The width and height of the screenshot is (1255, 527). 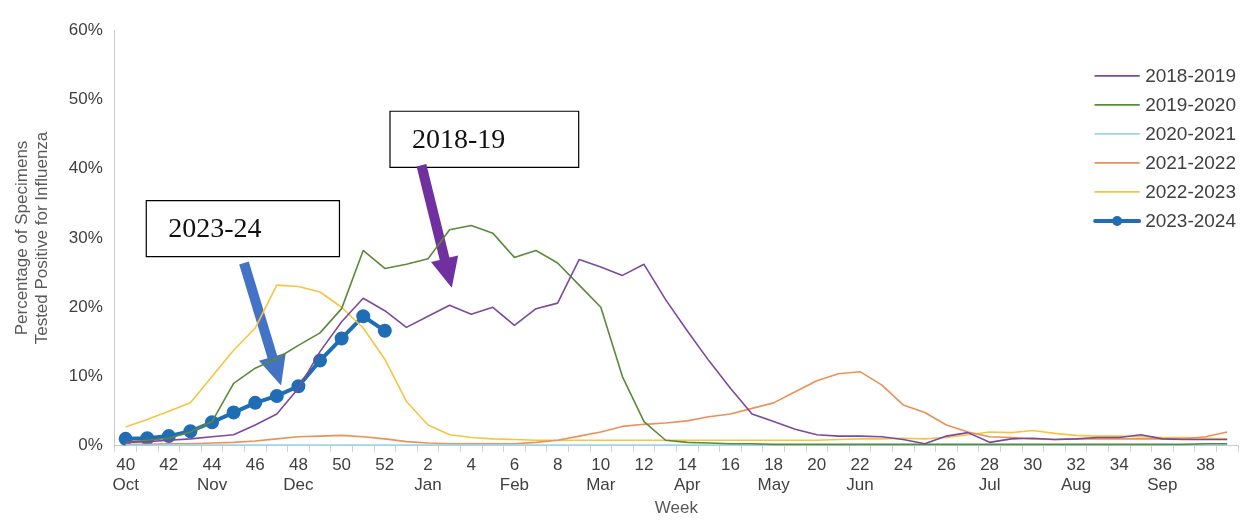 What do you see at coordinates (1191, 163) in the screenshot?
I see `legend-label: 2021-2022` at bounding box center [1191, 163].